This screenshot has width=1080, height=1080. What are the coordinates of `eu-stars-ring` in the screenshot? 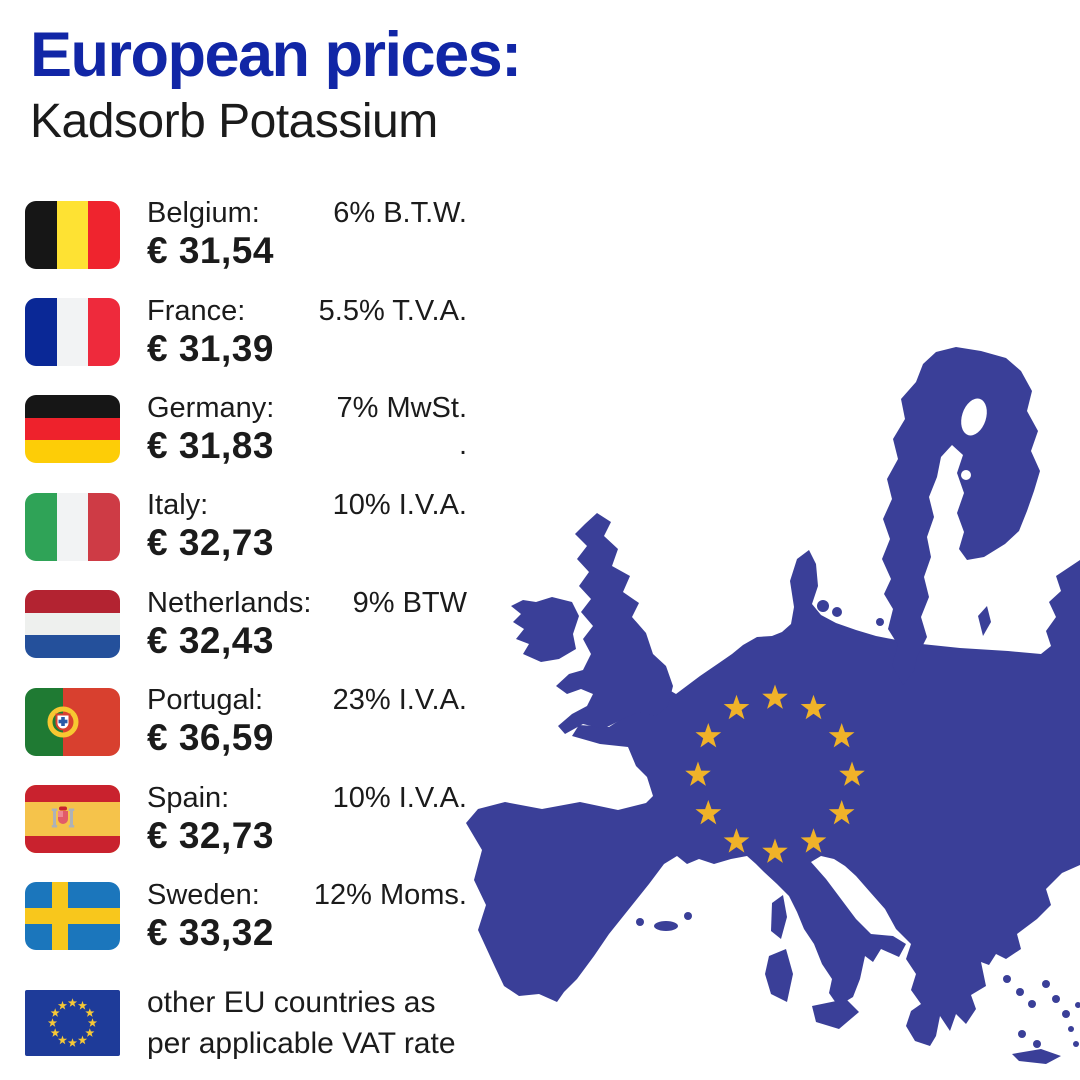 It's located at (775, 773).